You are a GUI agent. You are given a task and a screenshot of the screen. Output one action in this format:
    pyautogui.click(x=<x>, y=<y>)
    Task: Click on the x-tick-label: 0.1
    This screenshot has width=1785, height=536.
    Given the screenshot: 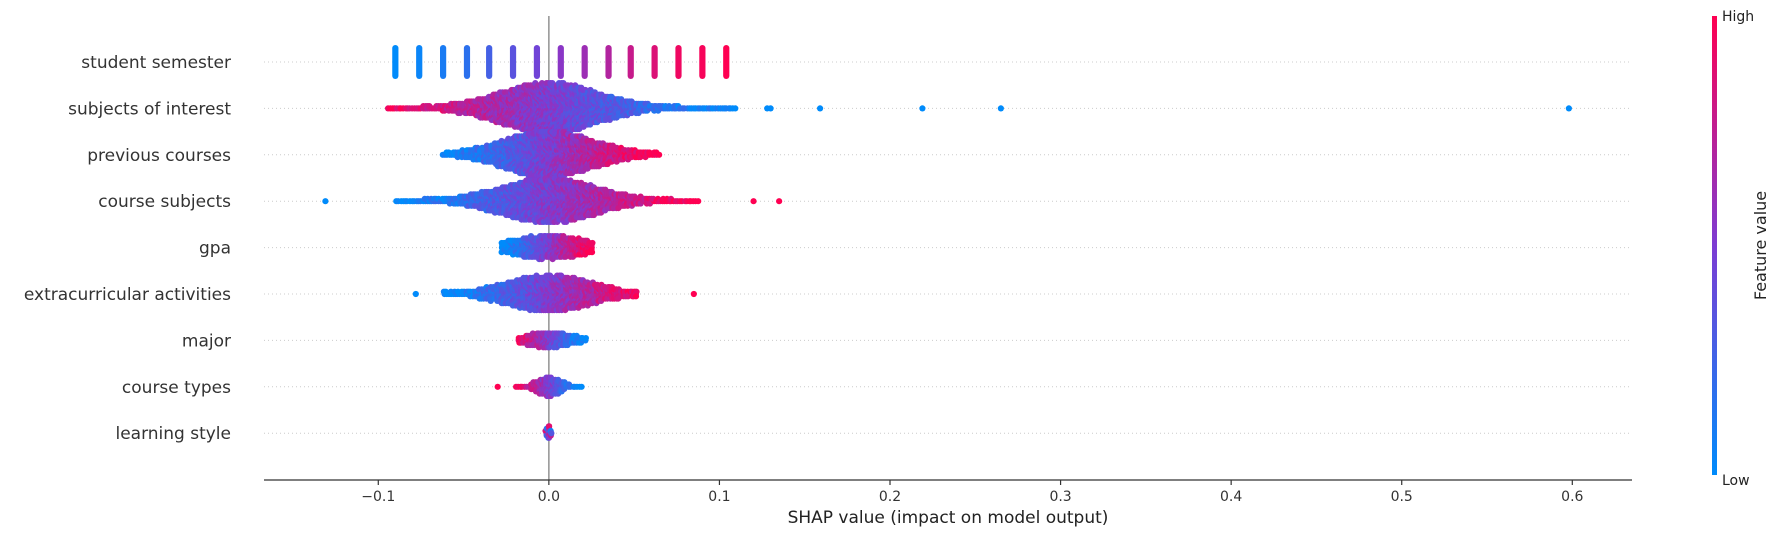 What is the action you would take?
    pyautogui.click(x=719, y=497)
    